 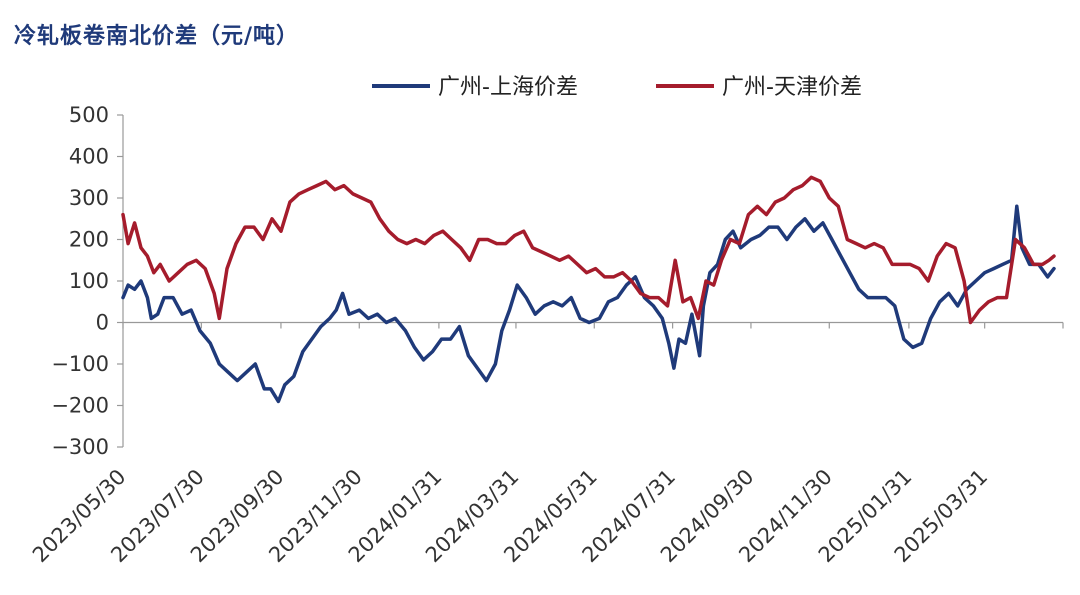 I want to click on chart-title: 冷轧板卷南北价差（元/吨）, so click(x=157, y=36).